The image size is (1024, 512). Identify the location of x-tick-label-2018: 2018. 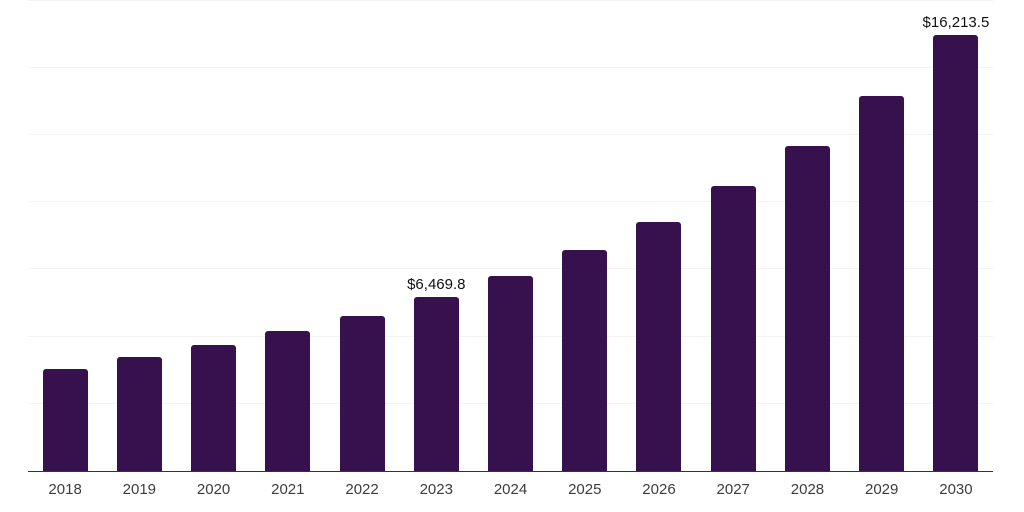
(65, 489).